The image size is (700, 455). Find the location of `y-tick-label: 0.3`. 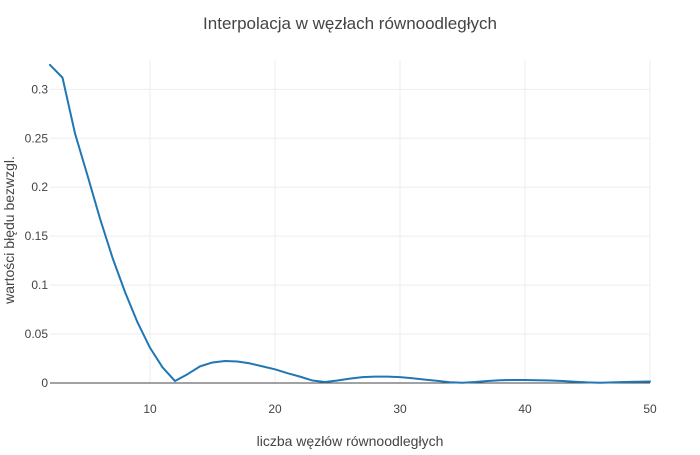

y-tick-label: 0.3 is located at coordinates (39, 89).